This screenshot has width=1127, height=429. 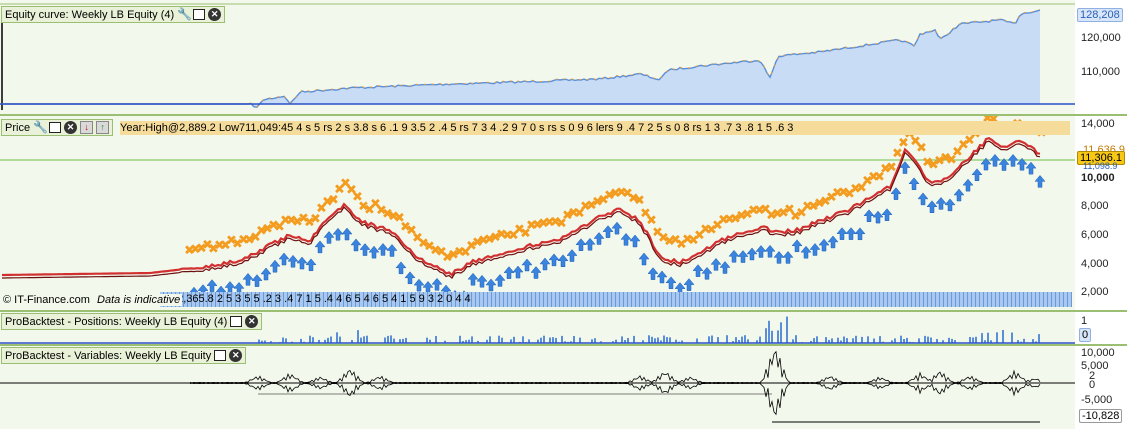 What do you see at coordinates (1092, 385) in the screenshot?
I see `variables-tick: 0` at bounding box center [1092, 385].